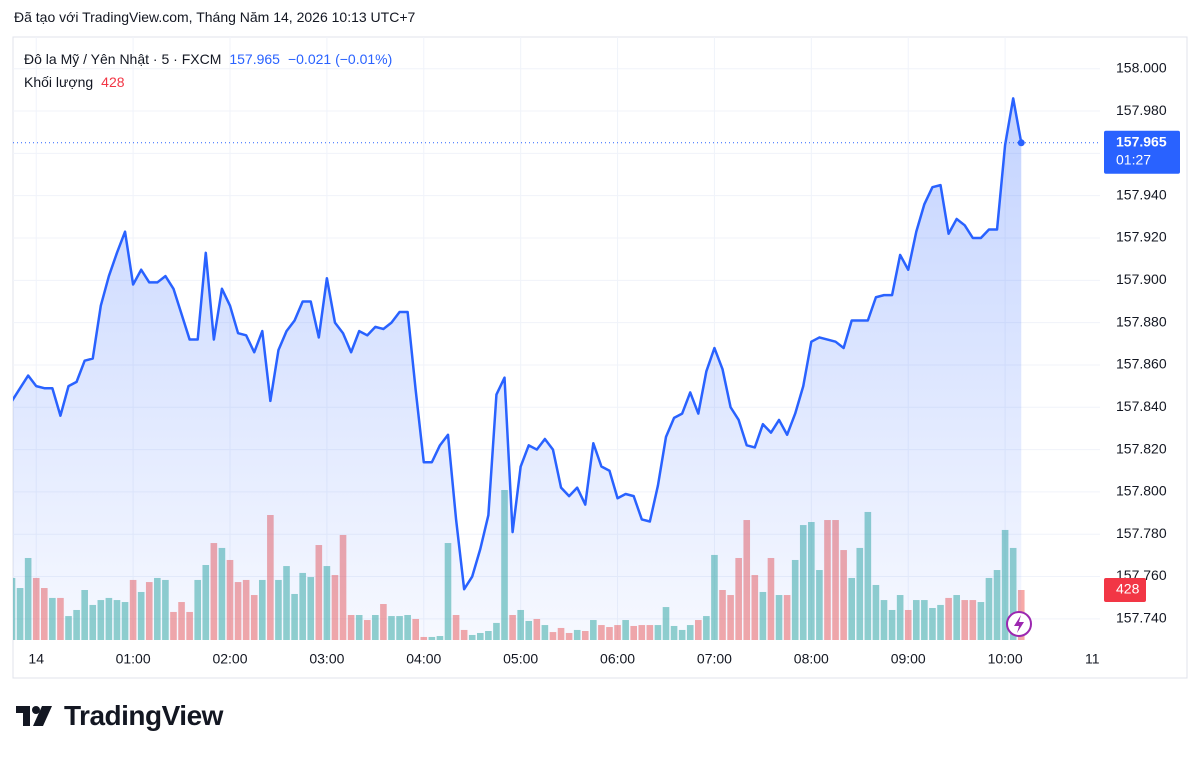 The width and height of the screenshot is (1200, 759). What do you see at coordinates (1141, 110) in the screenshot?
I see `y-tick-label: 157.980` at bounding box center [1141, 110].